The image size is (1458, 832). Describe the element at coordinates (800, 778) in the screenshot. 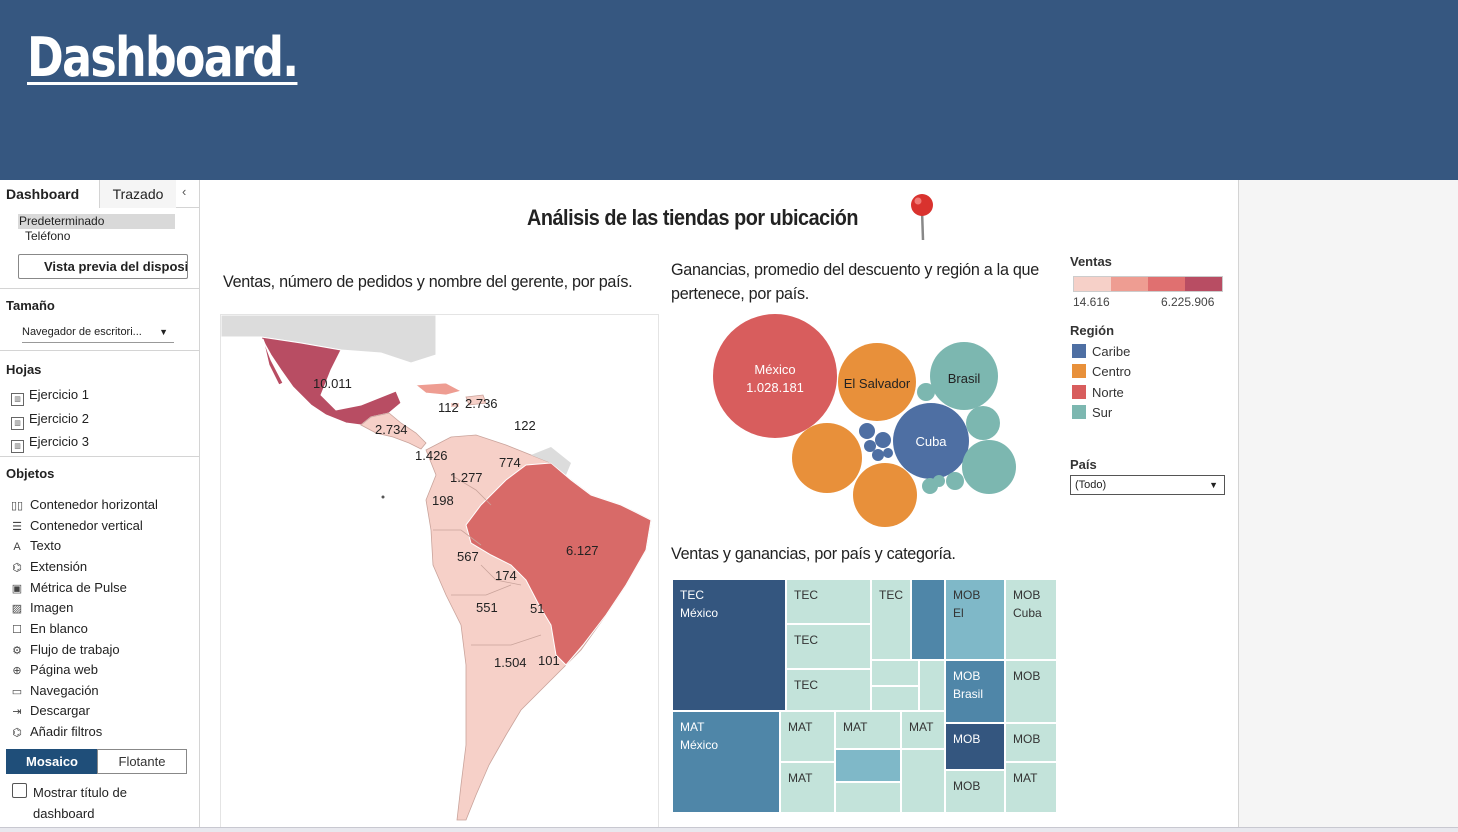

I see `cell-category: MAT` at that location.